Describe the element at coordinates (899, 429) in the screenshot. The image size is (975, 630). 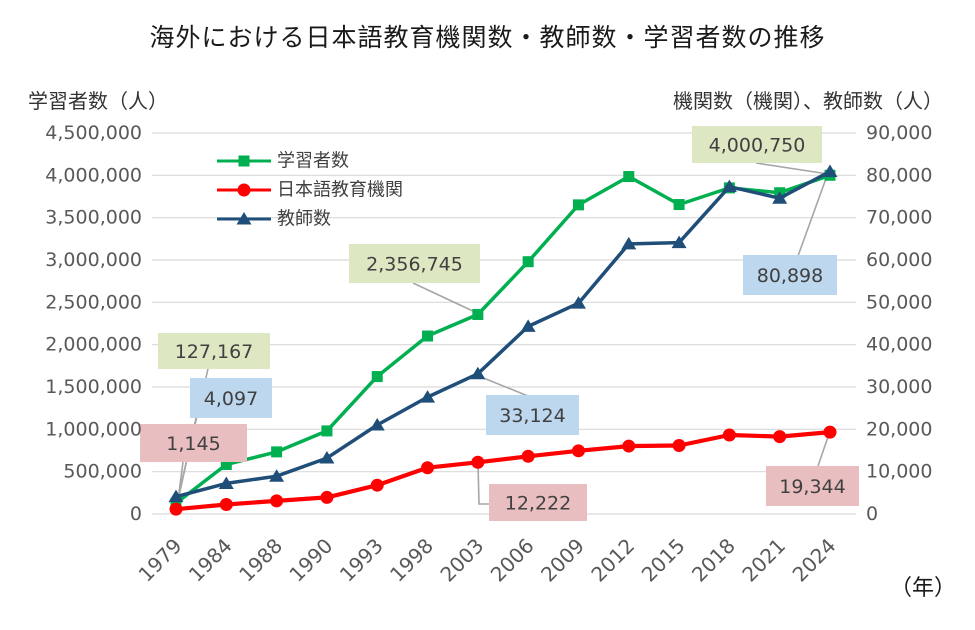
I see `right-axis-tick-20,000: 20,000` at that location.